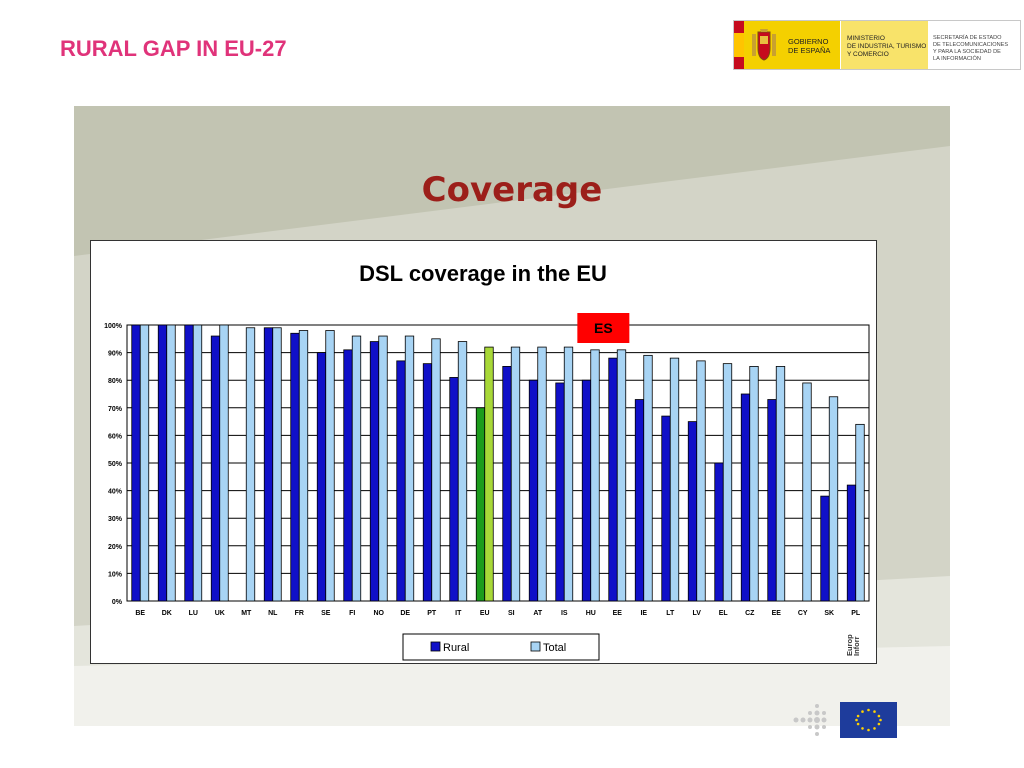  What do you see at coordinates (643, 613) in the screenshot?
I see `x-tick-label: IE` at bounding box center [643, 613].